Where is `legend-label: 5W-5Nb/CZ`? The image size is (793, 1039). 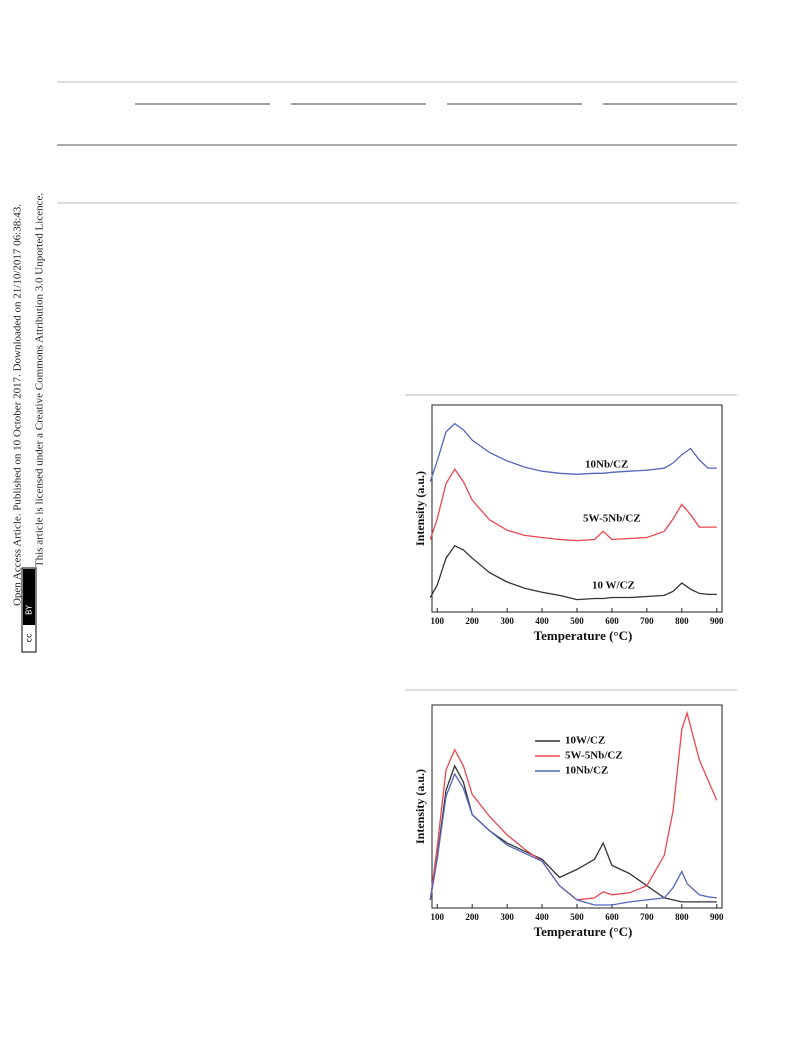
legend-label: 5W-5Nb/CZ is located at coordinates (594, 756).